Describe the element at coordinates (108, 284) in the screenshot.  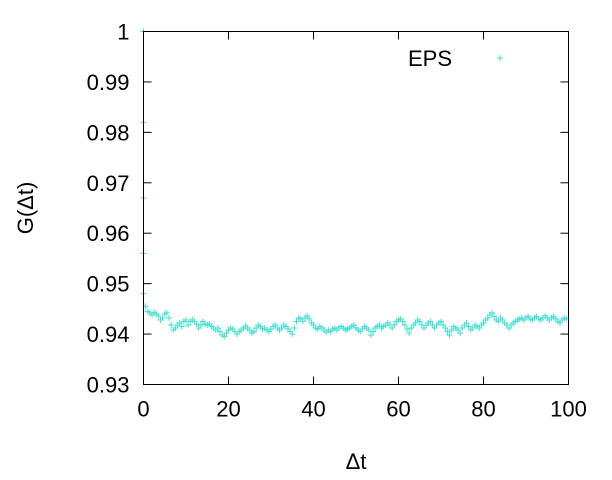
I see `y-tick-label-2: 0.95` at that location.